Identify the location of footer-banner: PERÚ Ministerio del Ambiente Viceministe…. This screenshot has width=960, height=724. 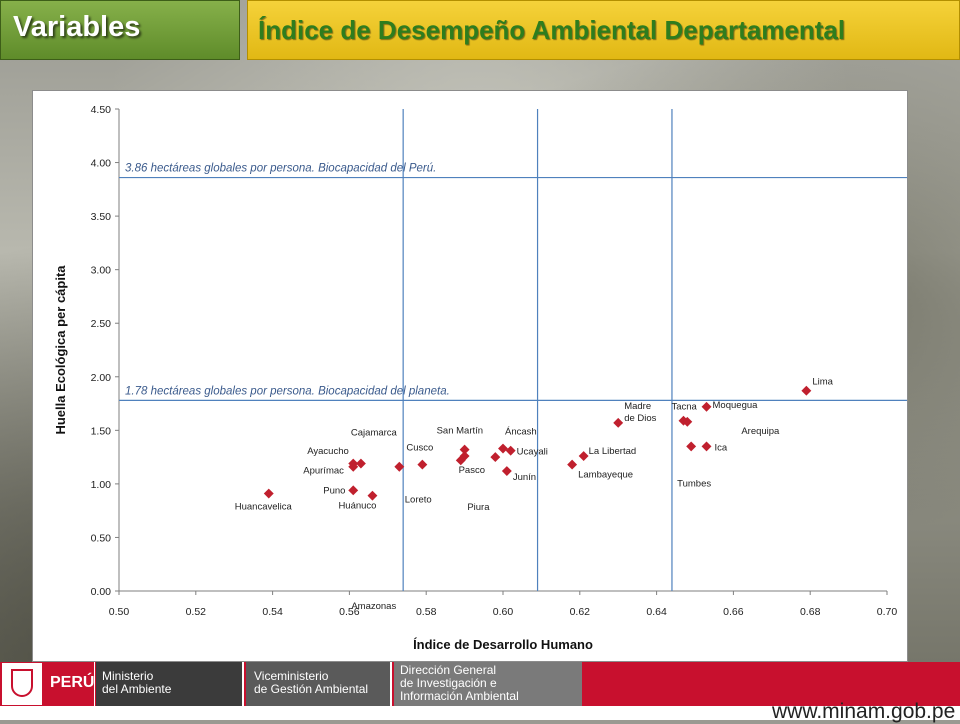
(480, 692).